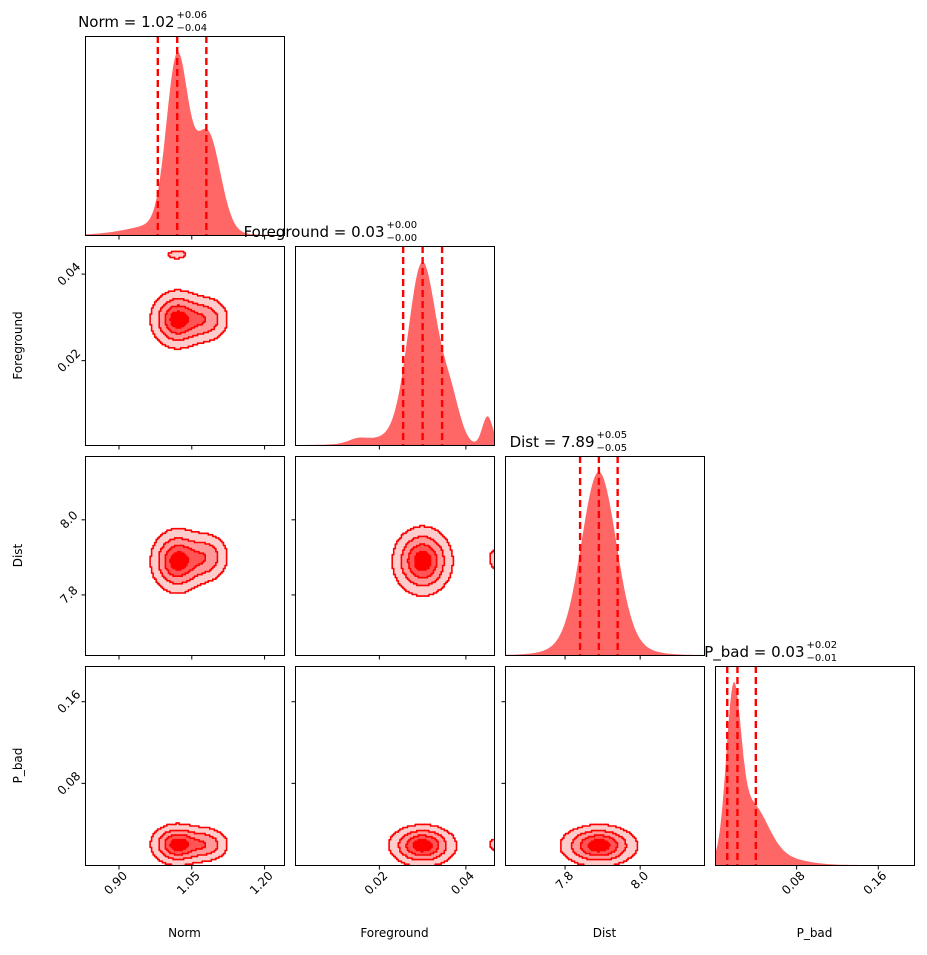 The image size is (927, 955). I want to click on y-axis-Dist: 7.8 8.0 Dist, so click(46, 557).